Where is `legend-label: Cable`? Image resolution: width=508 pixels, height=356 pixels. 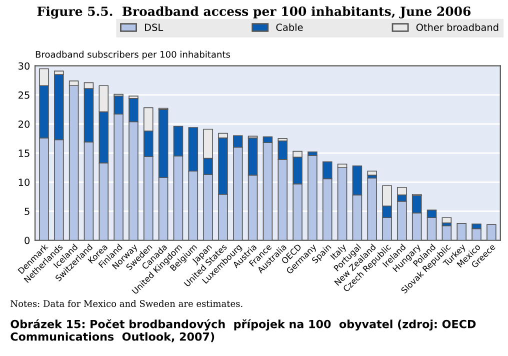
legend-label: Cable is located at coordinates (289, 27).